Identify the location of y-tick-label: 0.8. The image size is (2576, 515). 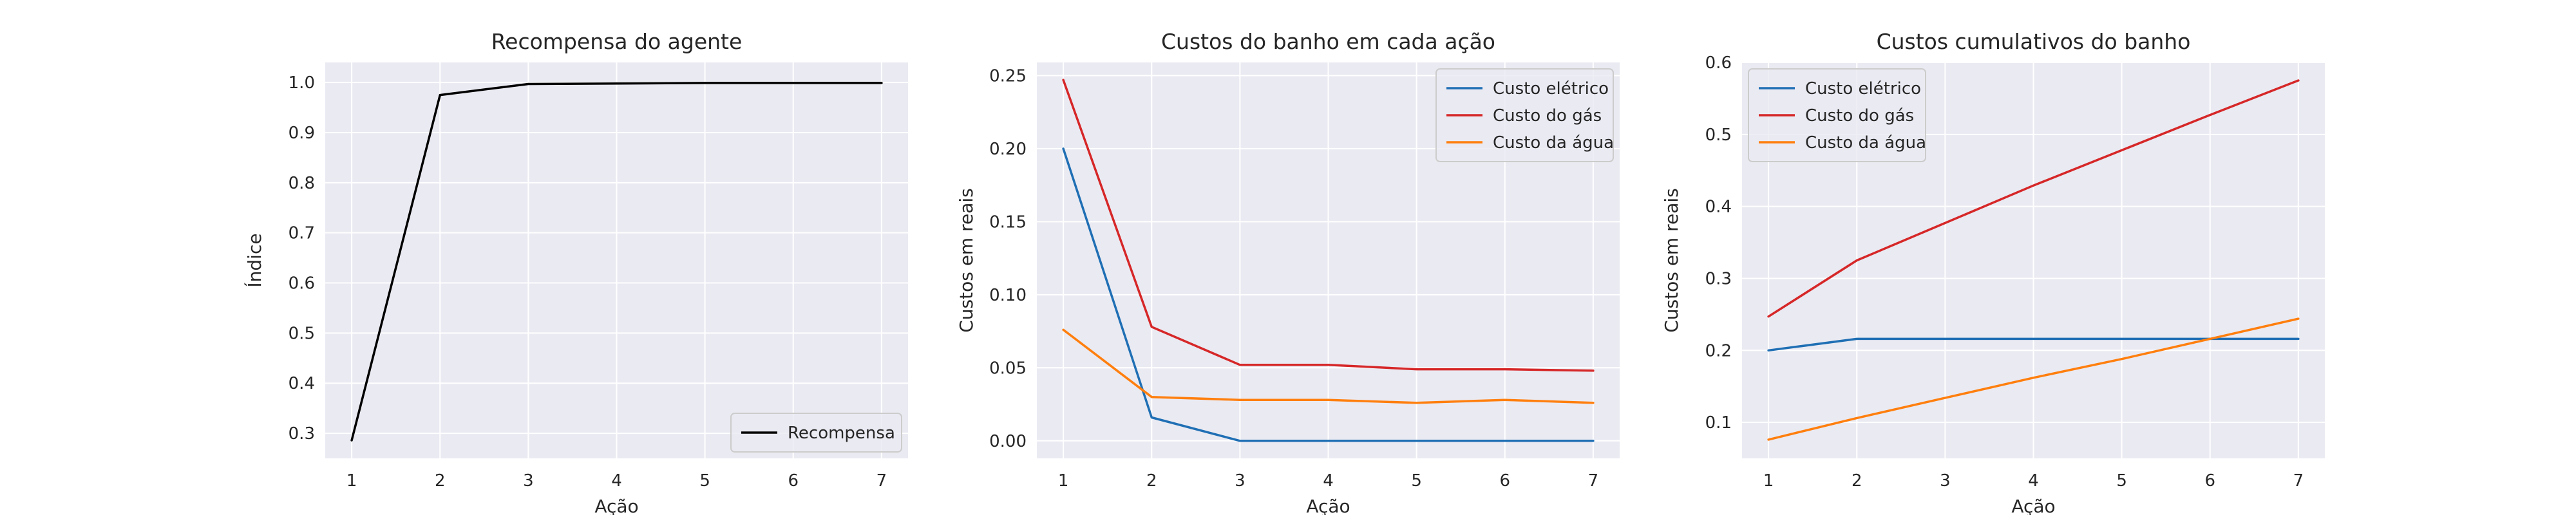
(302, 184).